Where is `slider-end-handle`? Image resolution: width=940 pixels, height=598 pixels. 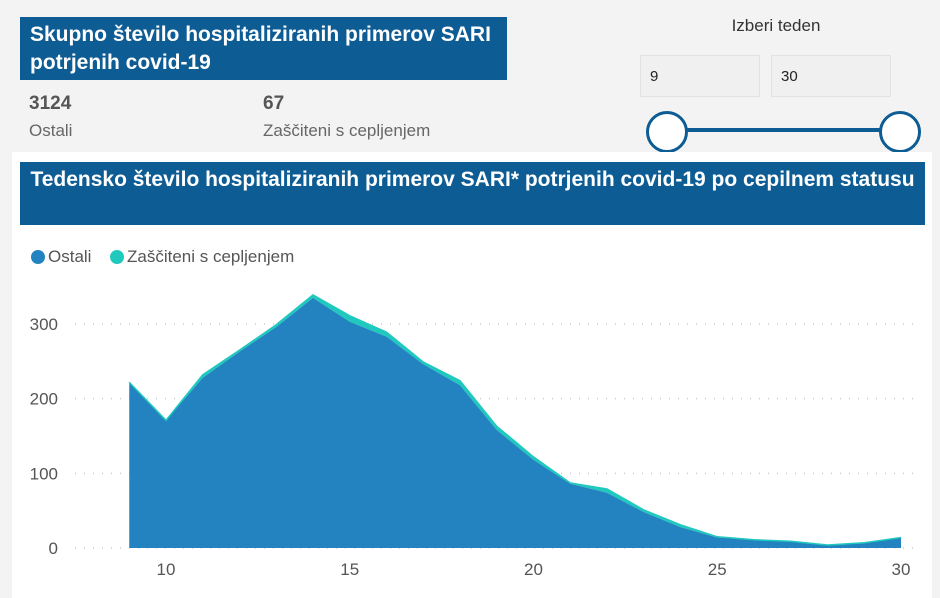
slider-end-handle is located at coordinates (900, 132).